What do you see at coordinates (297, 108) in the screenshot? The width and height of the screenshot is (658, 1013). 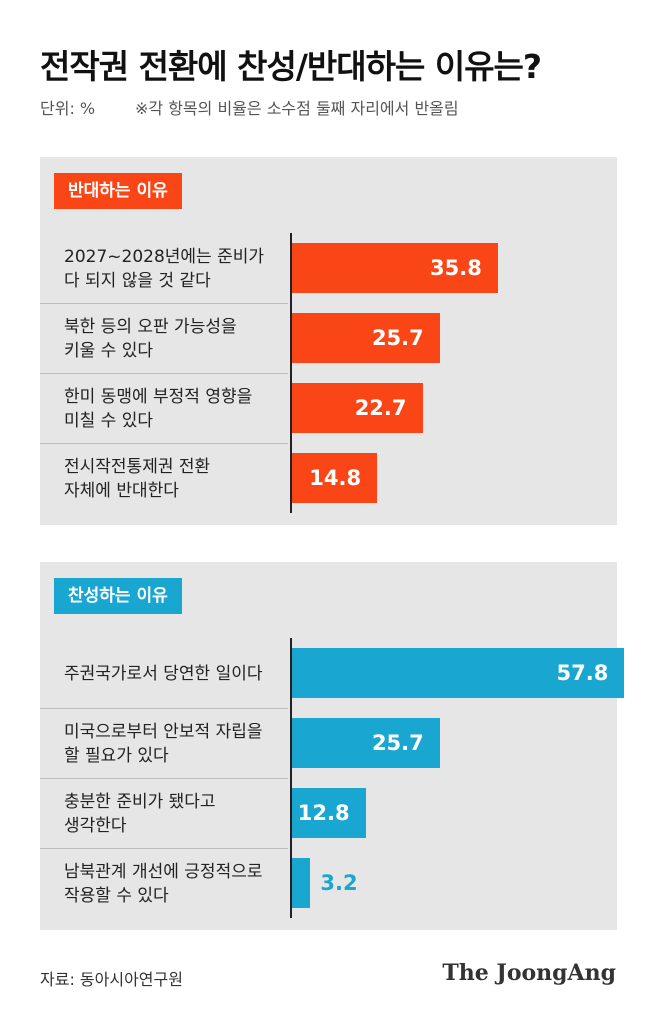 I see `rounding-note: ※각 항목의 비율은 소수점 둘째 자리에서 반올림` at bounding box center [297, 108].